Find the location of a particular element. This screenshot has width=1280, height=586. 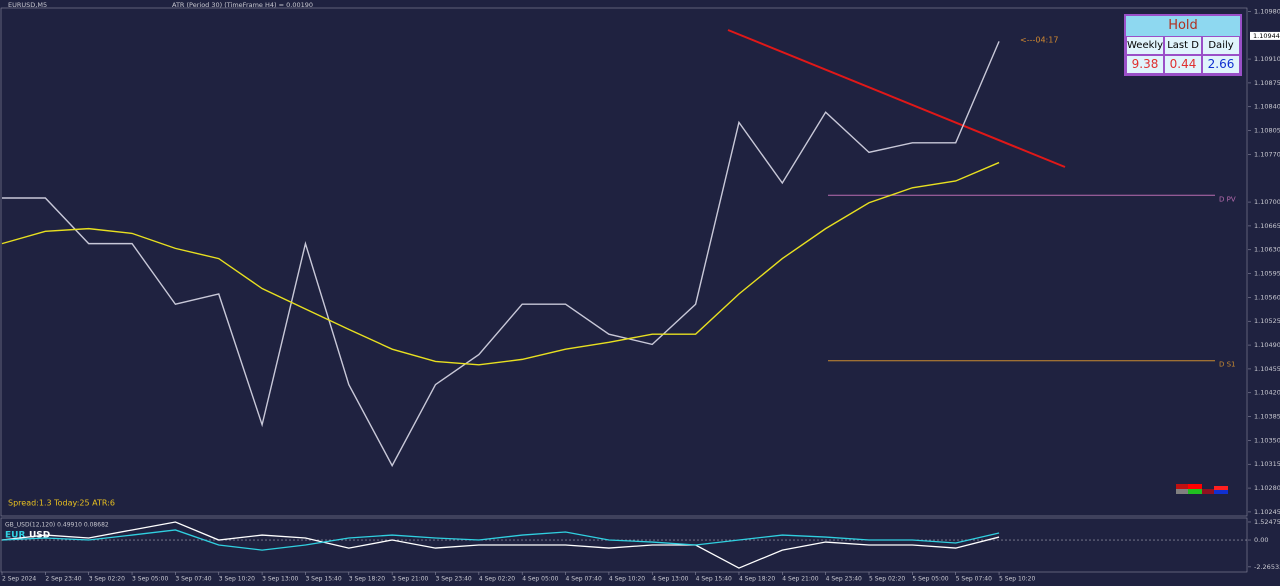

x-tick-label: 3 Sep 07:40 is located at coordinates (193, 579).